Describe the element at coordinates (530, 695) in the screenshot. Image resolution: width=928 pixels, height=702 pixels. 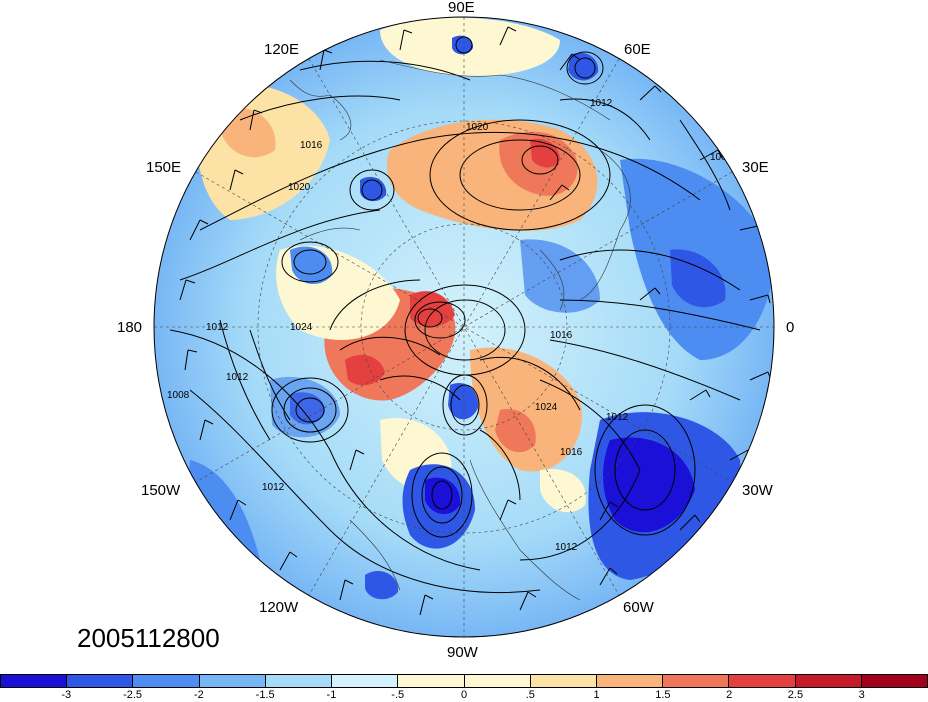
I see `colorbar-tick-label: .5` at that location.